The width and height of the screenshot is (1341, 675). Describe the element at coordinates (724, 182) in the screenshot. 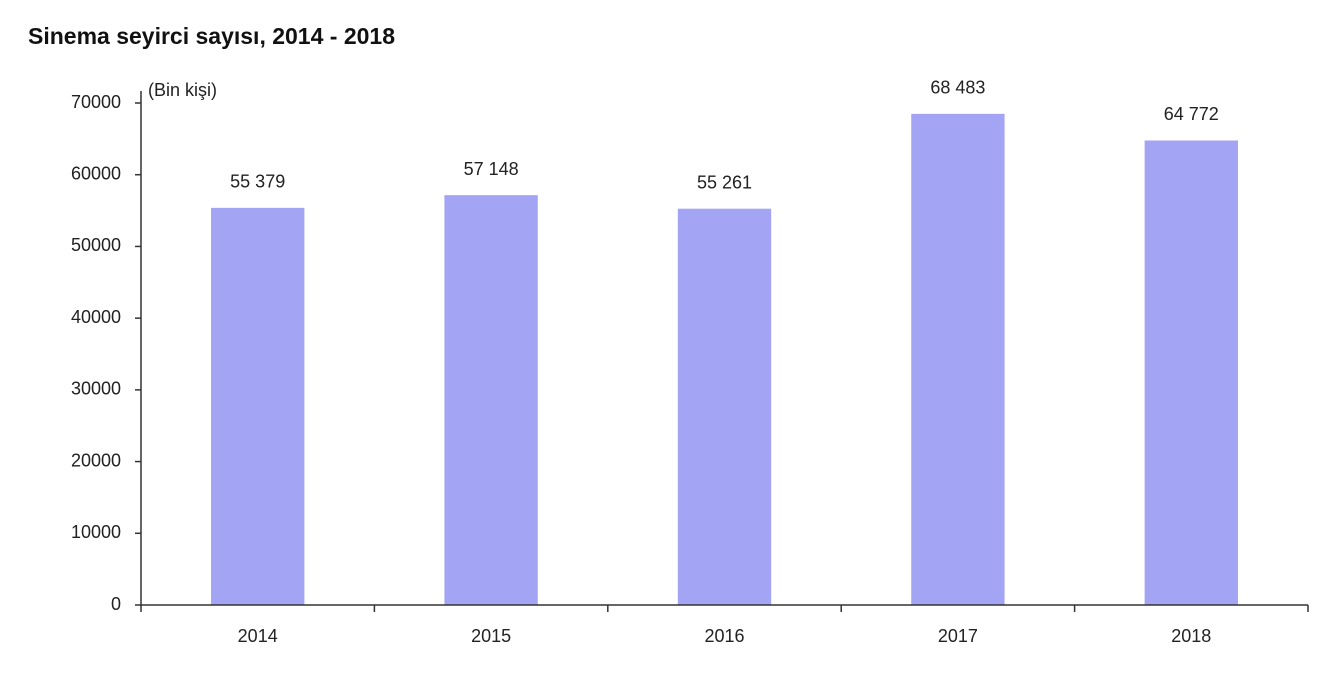

I see `data-label: 55 261` at that location.